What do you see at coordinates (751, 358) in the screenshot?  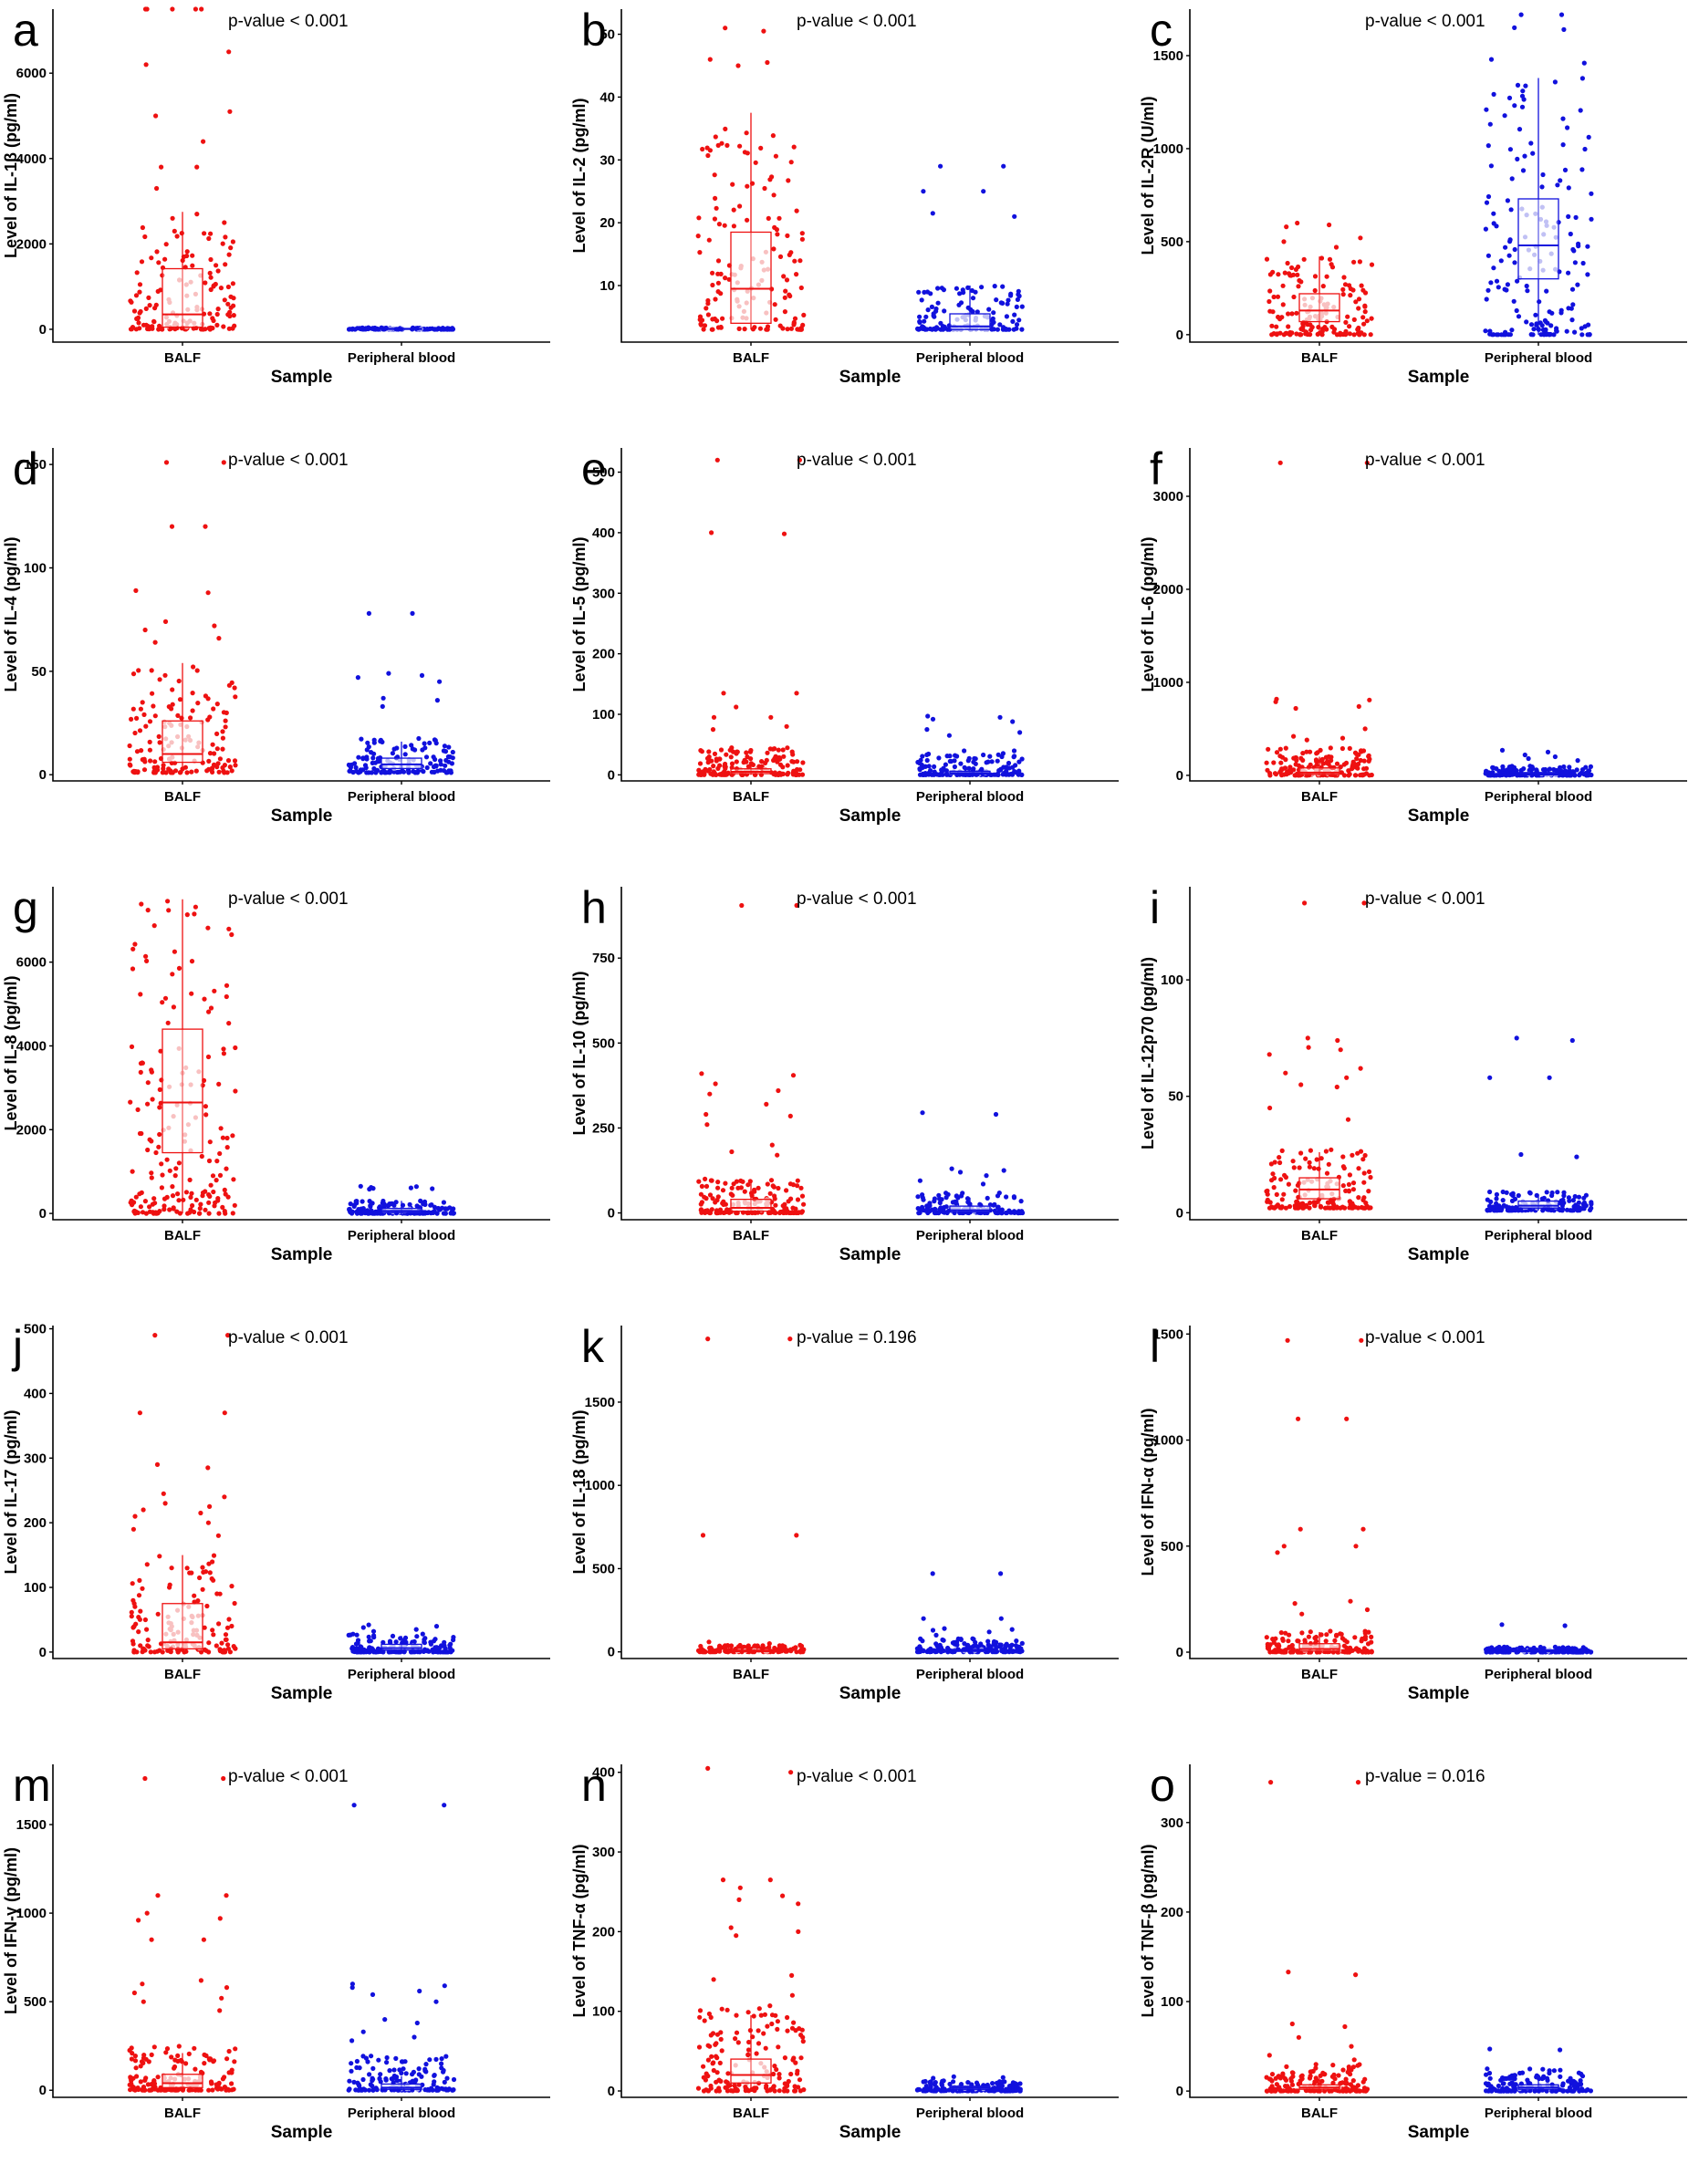 I see `x-tick-label: BALF` at bounding box center [751, 358].